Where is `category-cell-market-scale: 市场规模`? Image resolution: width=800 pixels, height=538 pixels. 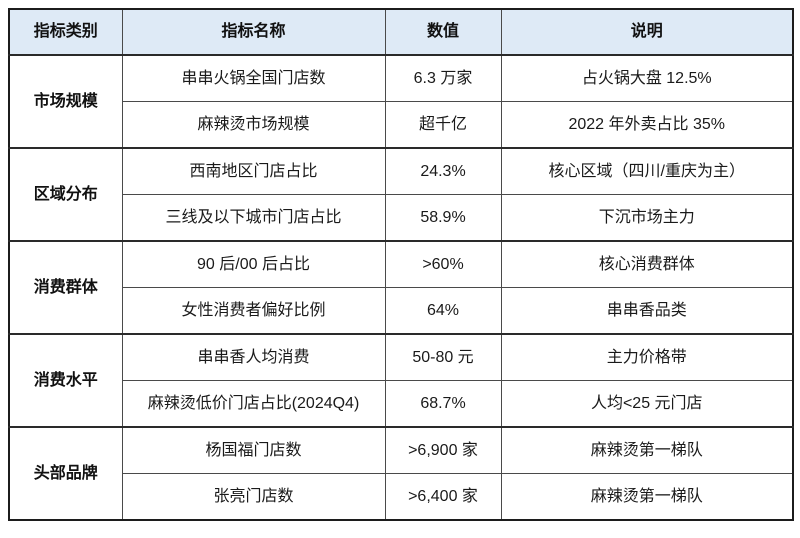 category-cell-market-scale: 市场规模 is located at coordinates (65, 101).